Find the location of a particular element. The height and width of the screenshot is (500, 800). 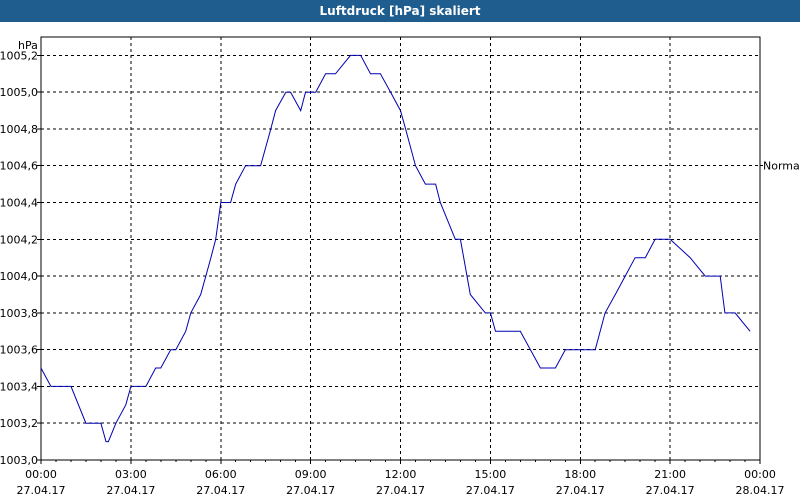

x-tick-date: 28.04.17 is located at coordinates (760, 490).